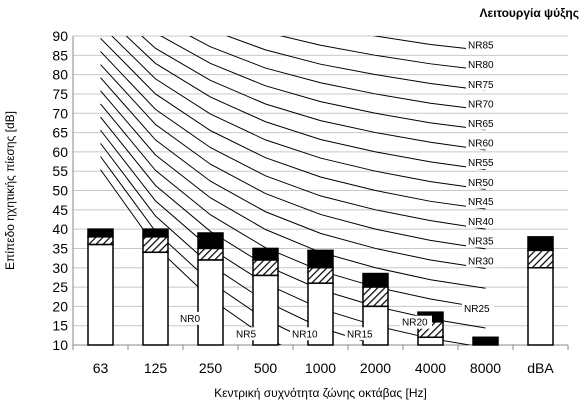 This screenshot has height=403, width=585. I want to click on nr-curve-label: NR70, so click(481, 104).